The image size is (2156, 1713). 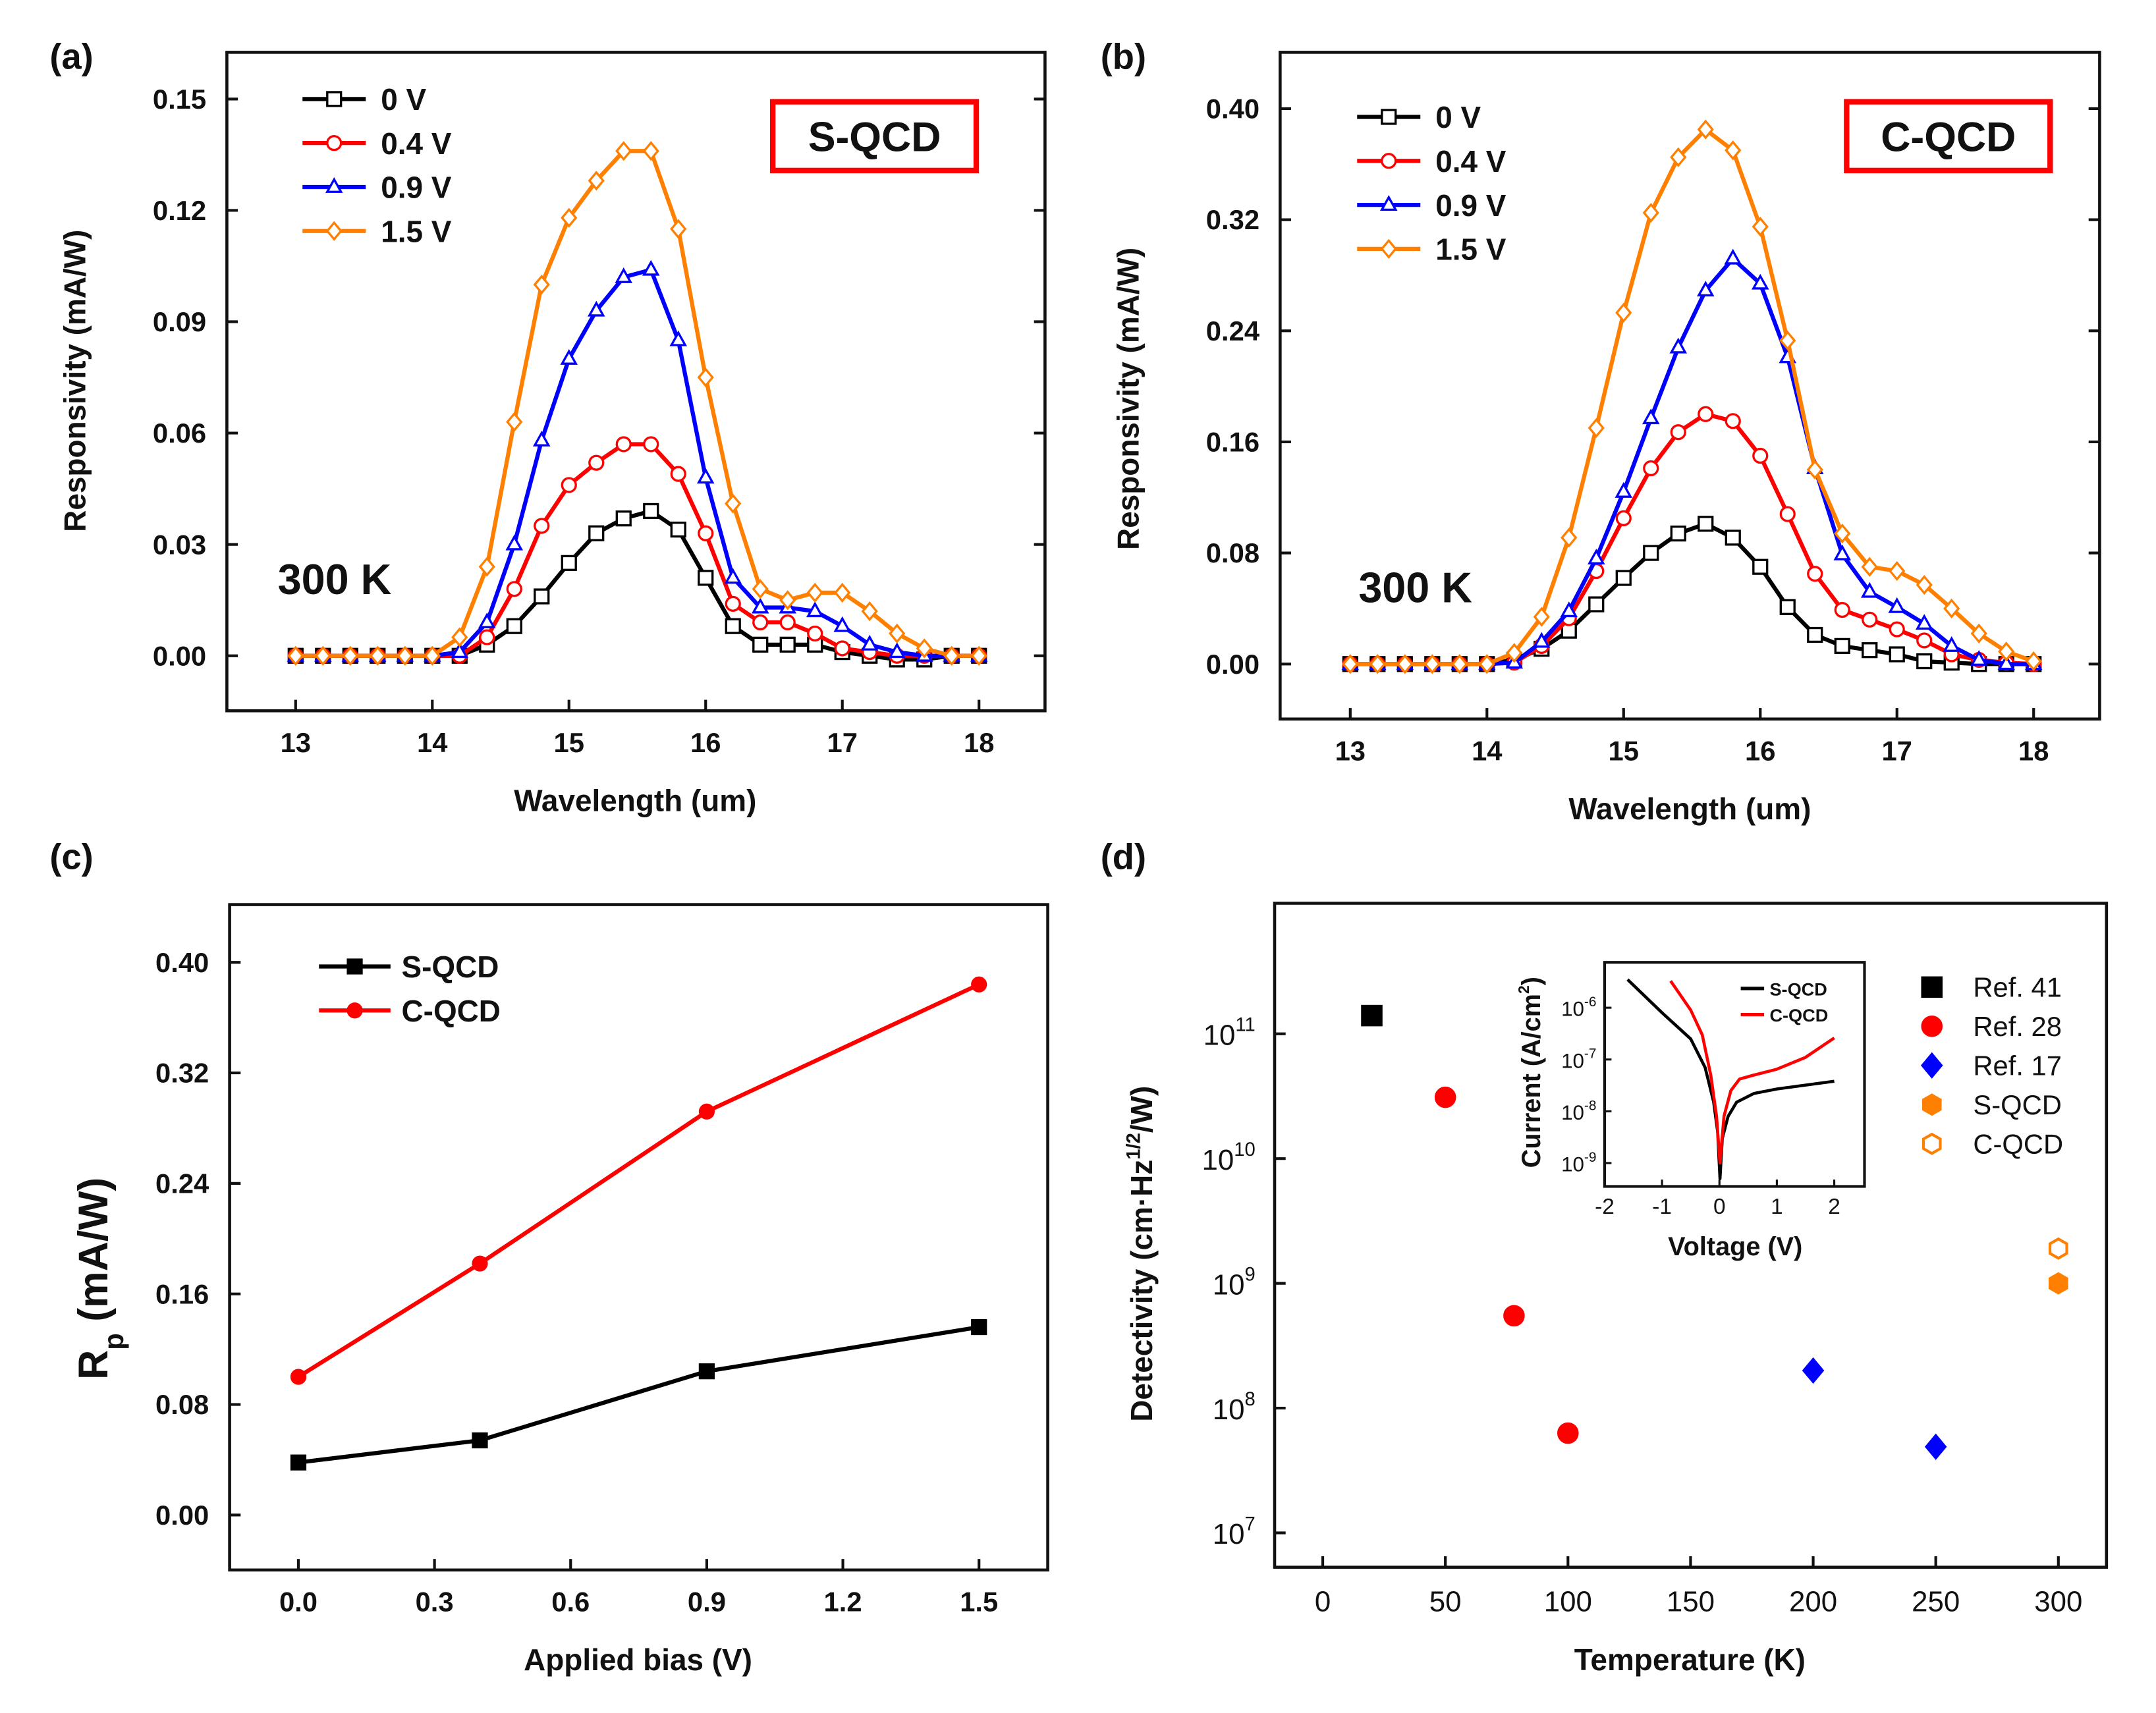 I want to click on series-line, so click(x=639, y=1394).